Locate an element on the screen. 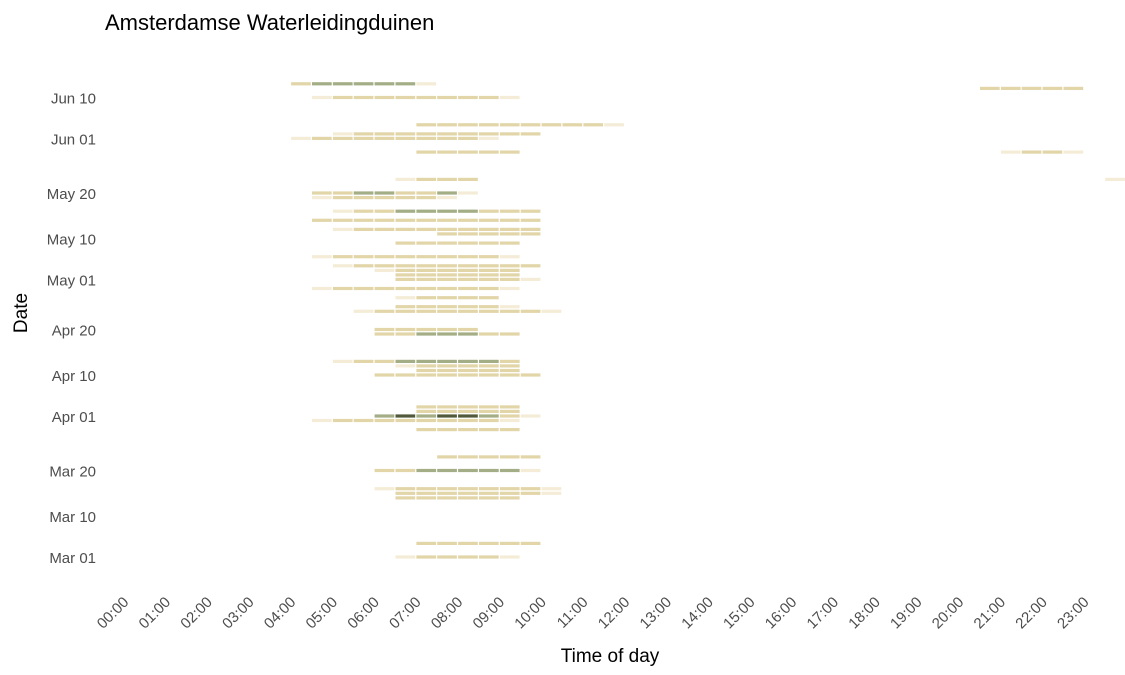 This screenshot has width=1125, height=675. x-tick-label: 03:00 is located at coordinates (238, 613).